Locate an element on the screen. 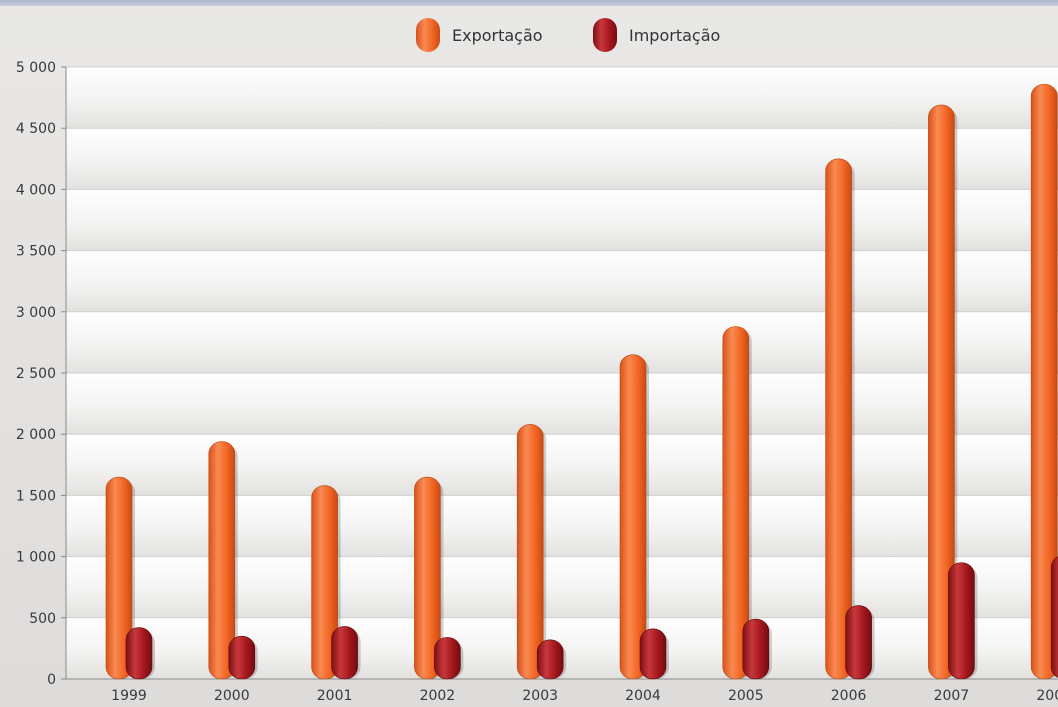 The width and height of the screenshot is (1058, 707). x-tick-label: 2002 is located at coordinates (438, 696).